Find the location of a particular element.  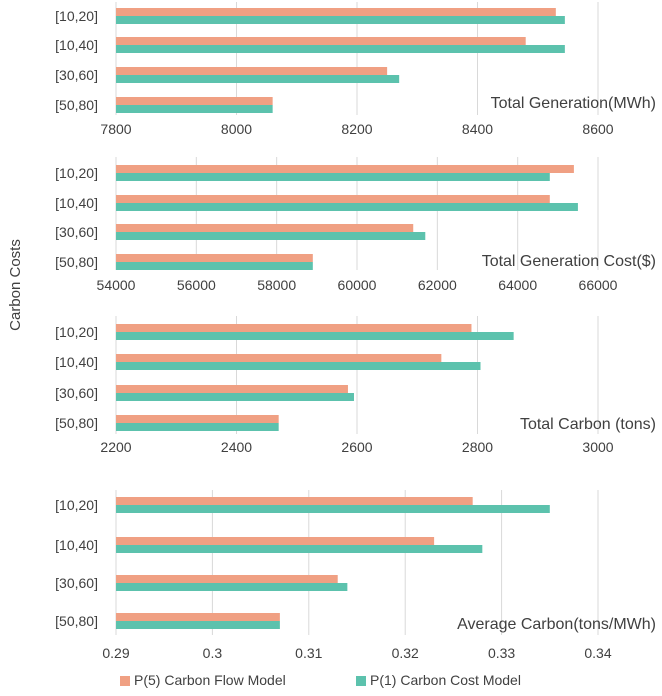

x-tick-label: 0.32 is located at coordinates (405, 653).